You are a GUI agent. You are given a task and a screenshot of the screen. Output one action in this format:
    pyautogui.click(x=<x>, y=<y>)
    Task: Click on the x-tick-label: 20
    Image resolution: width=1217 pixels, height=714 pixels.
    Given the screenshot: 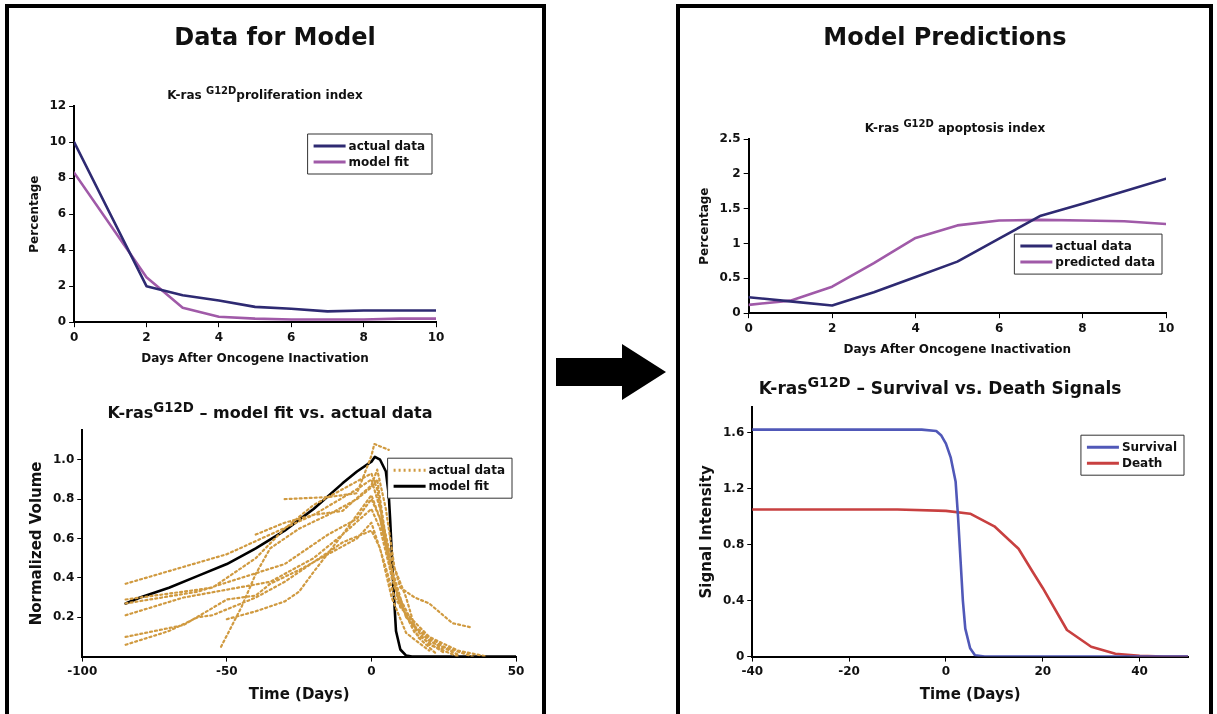 What is the action you would take?
    pyautogui.click(x=1043, y=670)
    